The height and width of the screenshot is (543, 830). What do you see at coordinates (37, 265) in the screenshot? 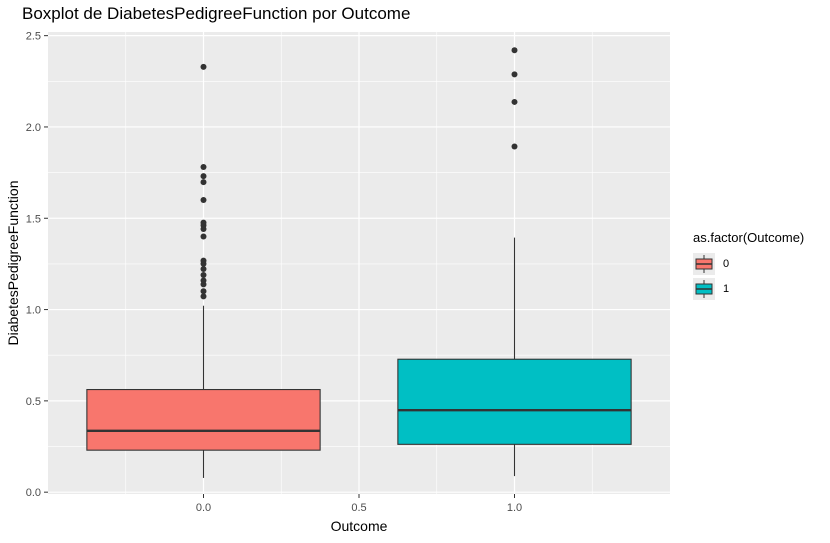
I see `y-axis: 0.0 0.5 1.0 1.5 2.0 2.5` at bounding box center [37, 265].